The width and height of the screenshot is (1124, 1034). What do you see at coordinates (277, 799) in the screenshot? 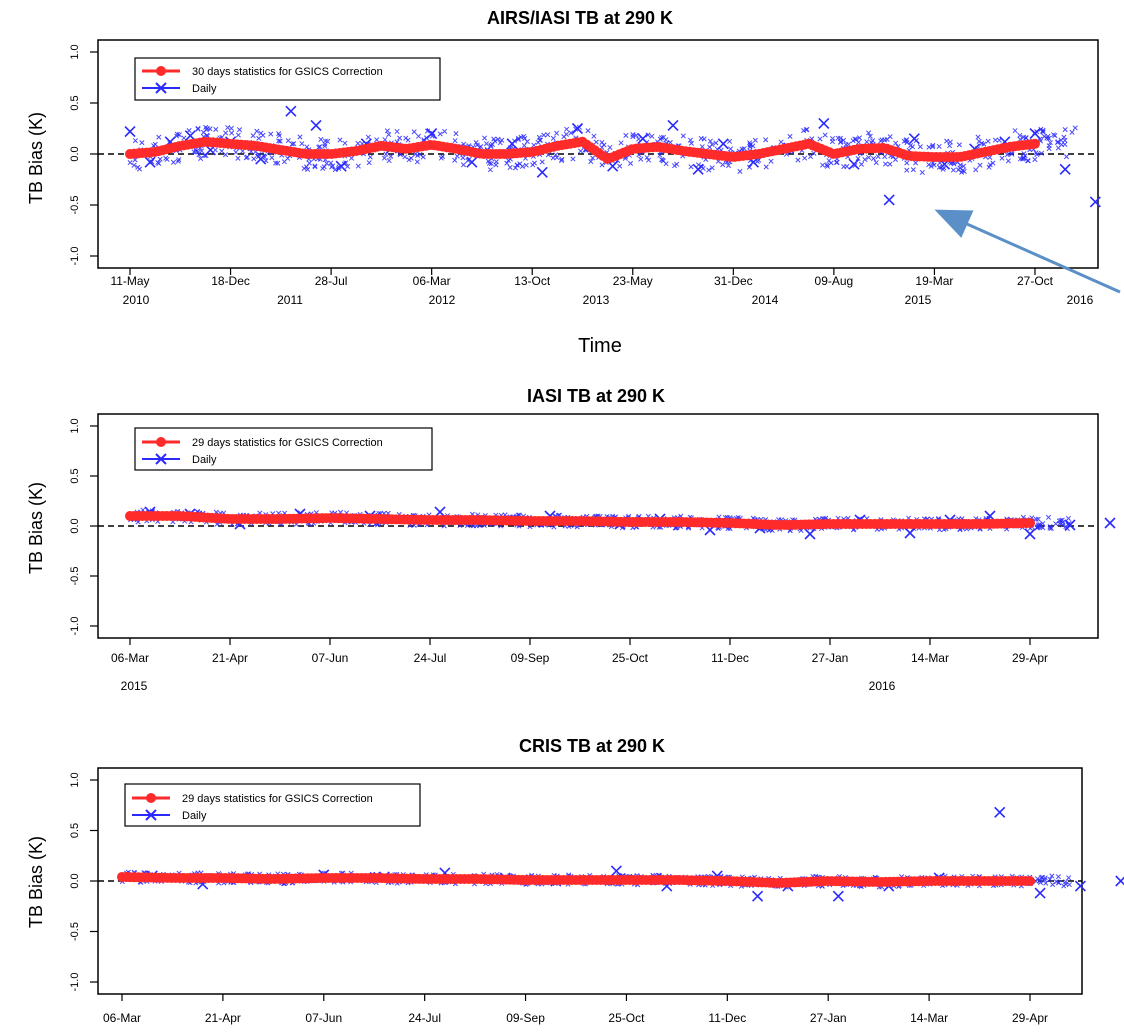
I see `legend-stat-label: 29 days statistics for GSICS Correction` at bounding box center [277, 799].